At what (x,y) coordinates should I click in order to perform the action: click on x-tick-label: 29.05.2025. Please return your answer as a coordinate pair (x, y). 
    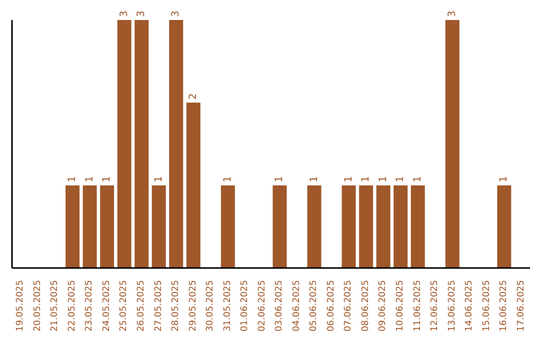
    Looking at the image, I should click on (193, 306).